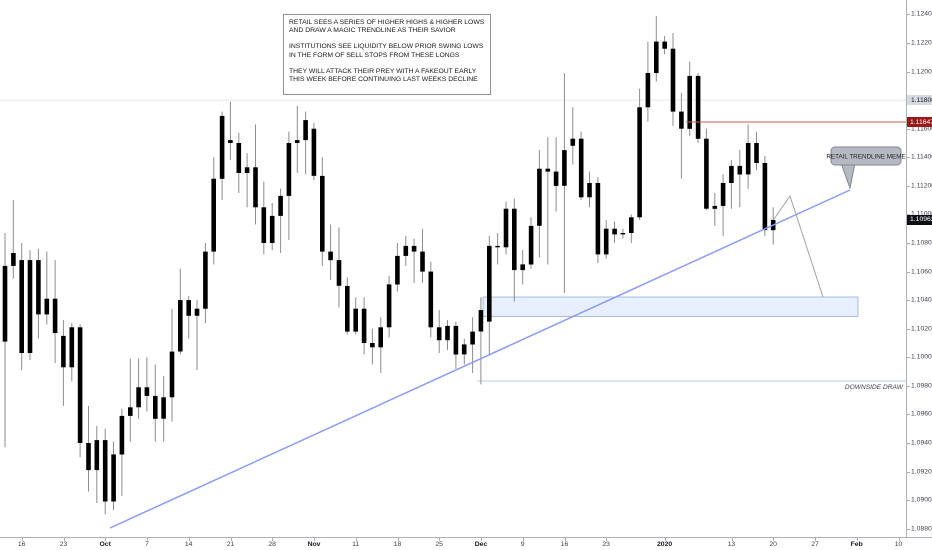  Describe the element at coordinates (848, 176) in the screenshot. I see `callout-tail` at that location.